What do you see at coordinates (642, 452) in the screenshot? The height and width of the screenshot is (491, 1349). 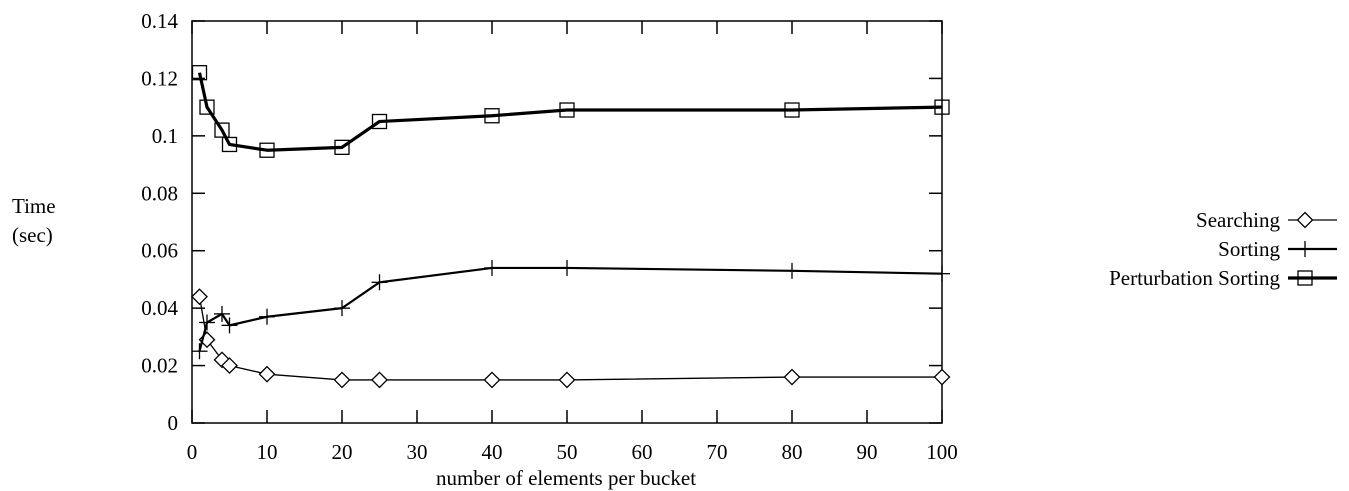 I see `x-tick-label: 60` at bounding box center [642, 452].